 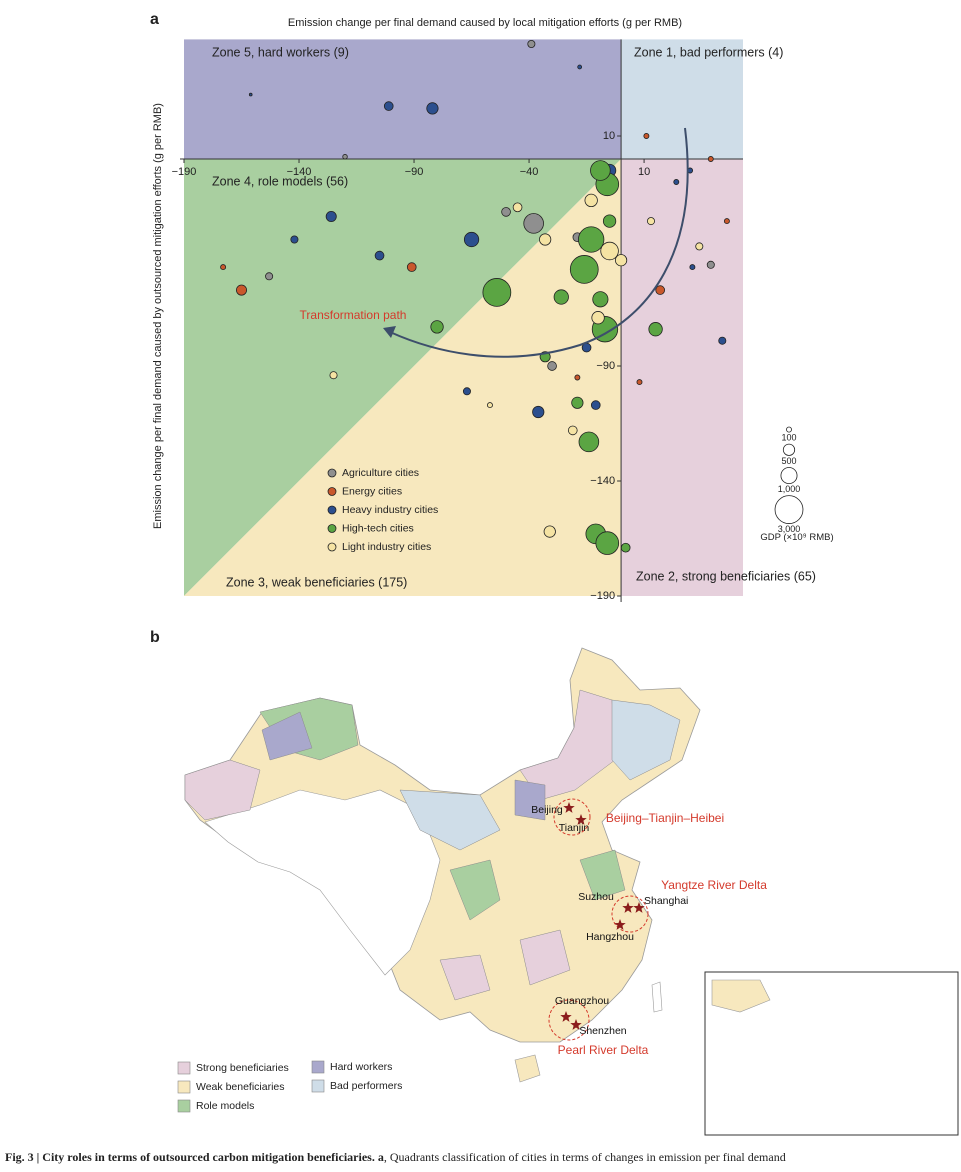 What do you see at coordinates (666, 901) in the screenshot?
I see `city-label: Shanghai` at bounding box center [666, 901].